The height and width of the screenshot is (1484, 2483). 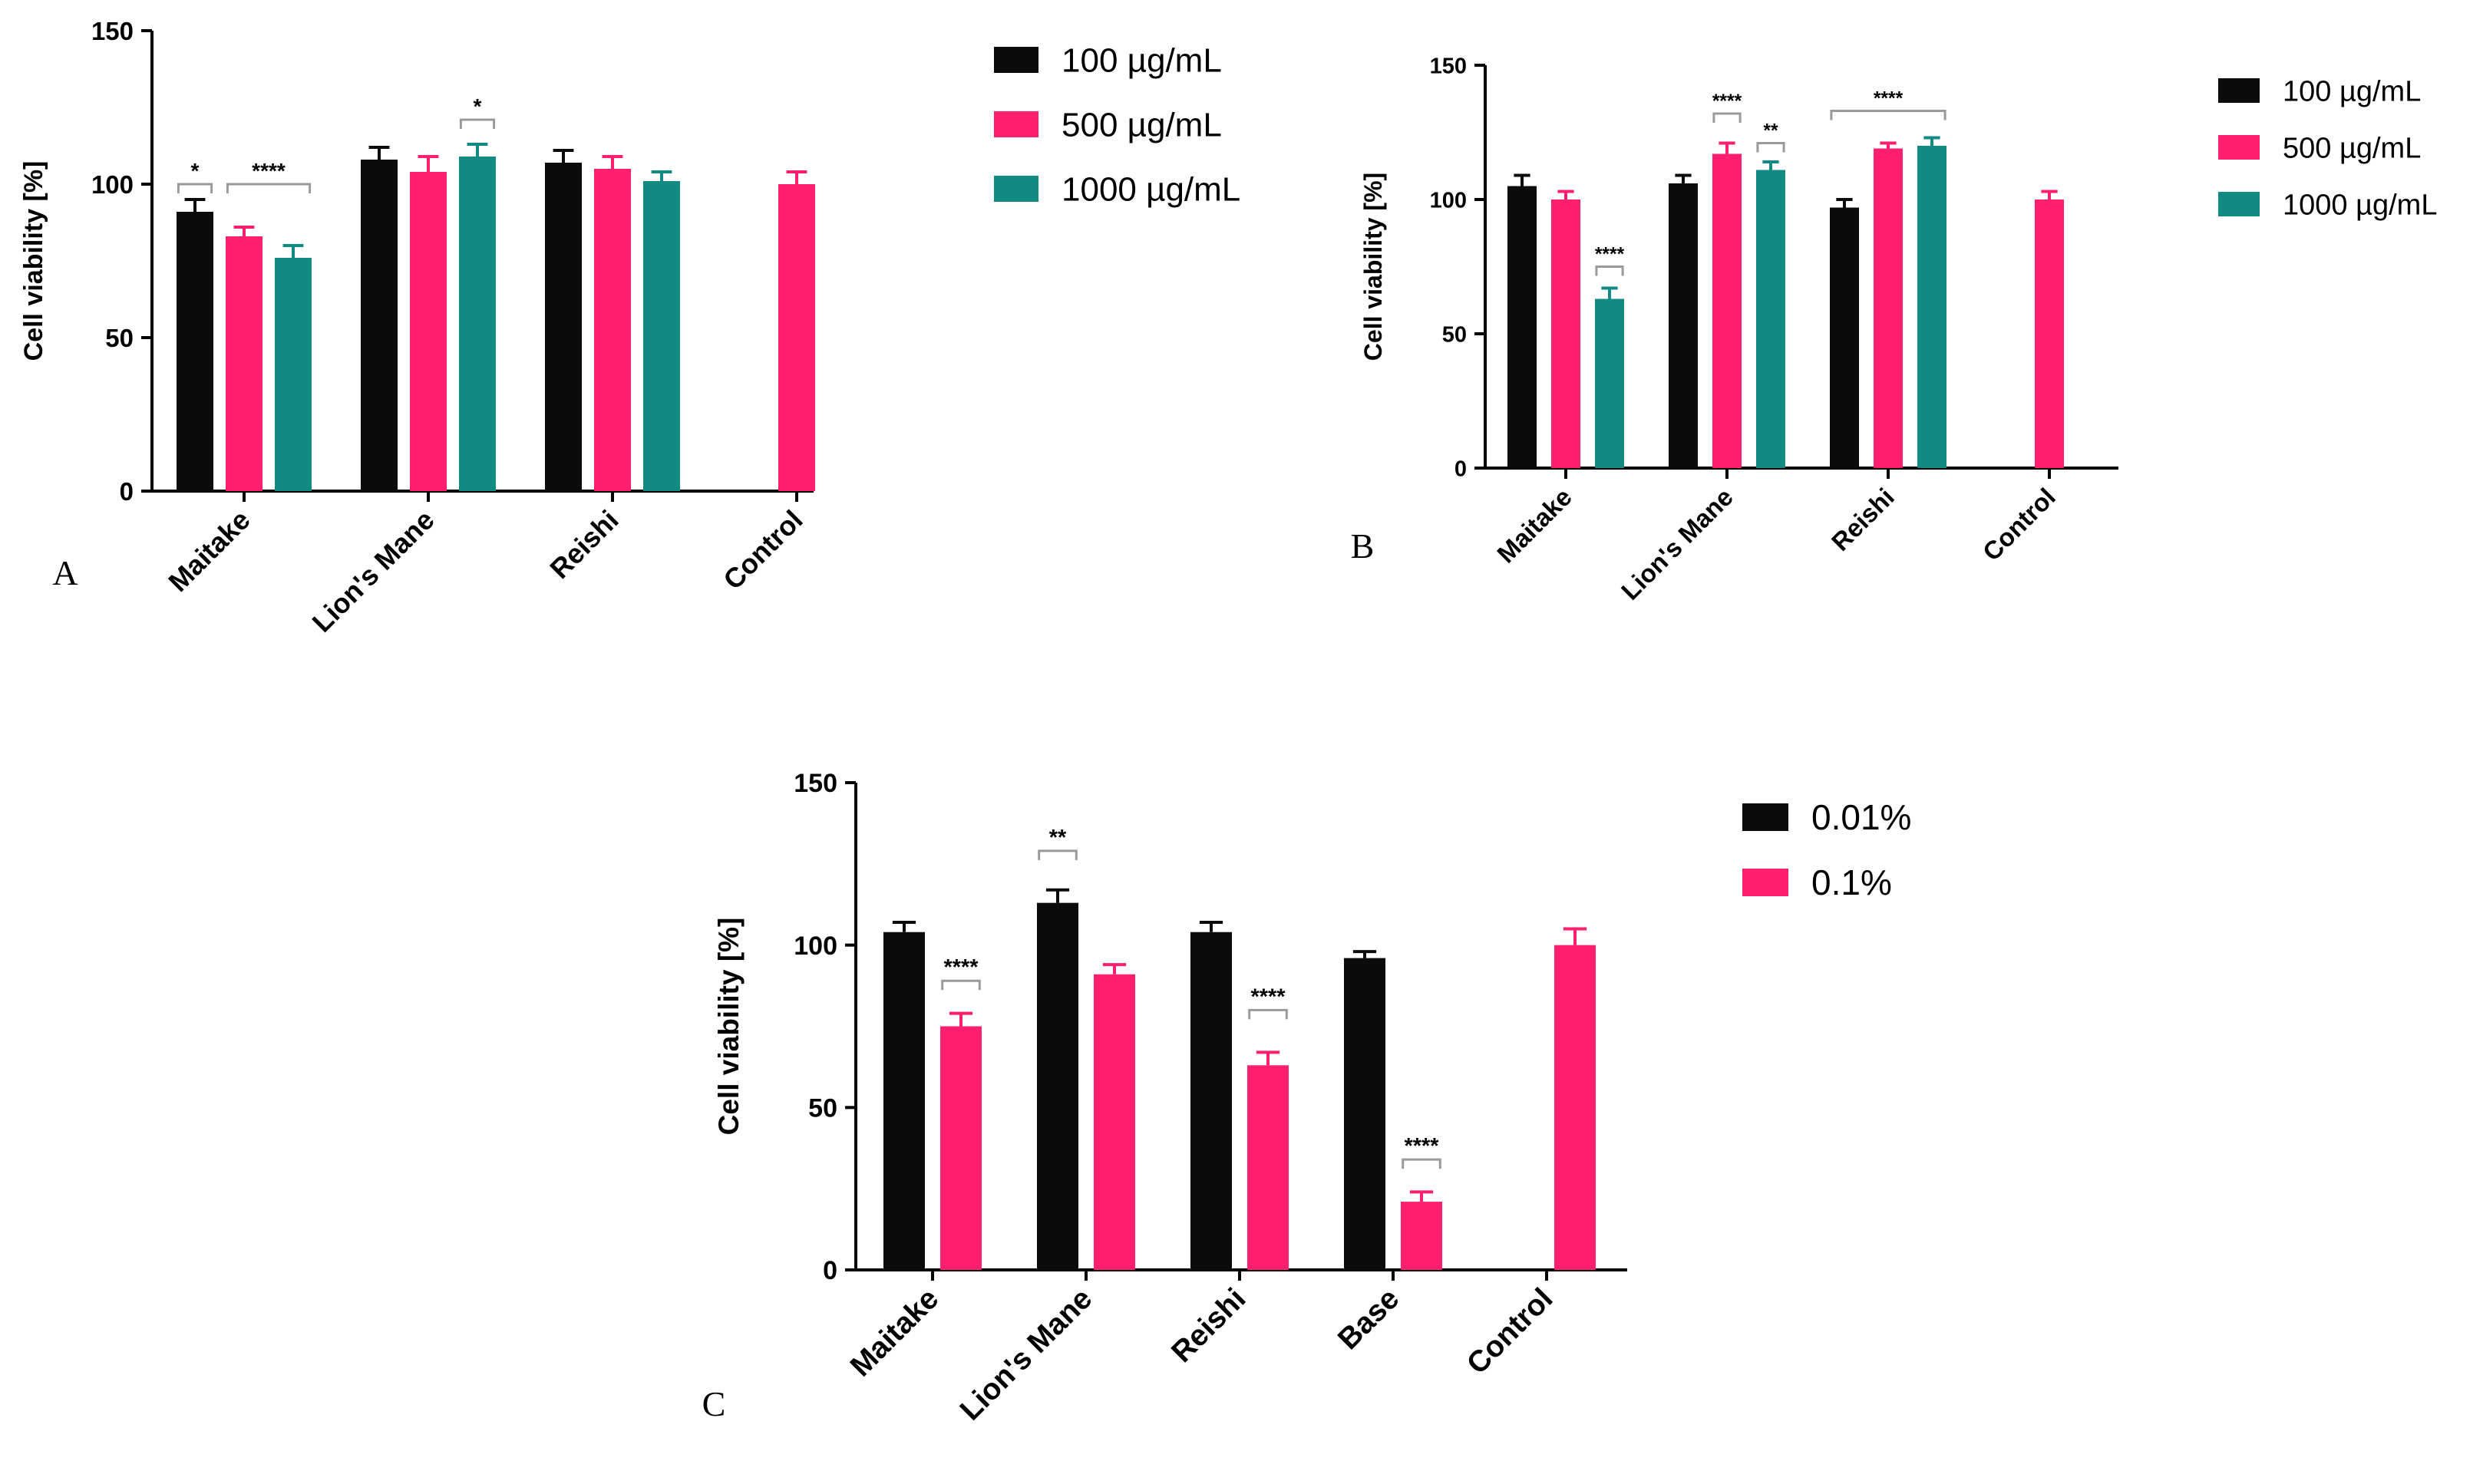 What do you see at coordinates (65, 572) in the screenshot?
I see `panel-label: A` at bounding box center [65, 572].